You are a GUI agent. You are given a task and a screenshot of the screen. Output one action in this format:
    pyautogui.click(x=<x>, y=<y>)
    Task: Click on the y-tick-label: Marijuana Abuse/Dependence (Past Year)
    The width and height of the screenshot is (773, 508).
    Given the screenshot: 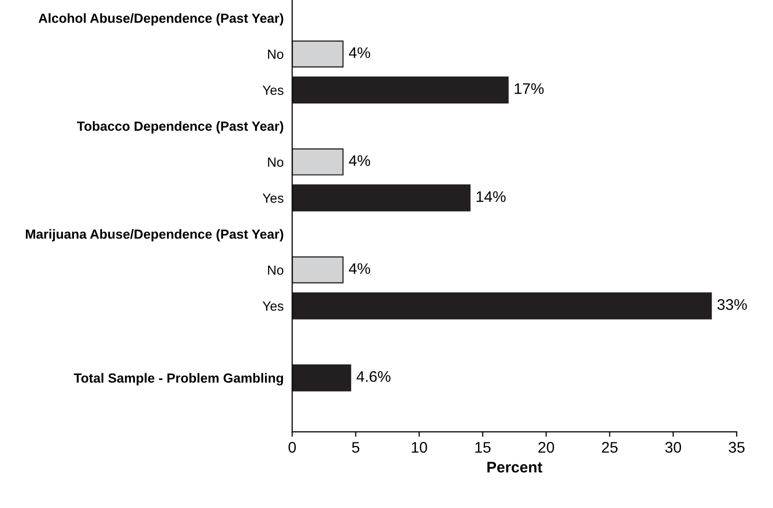 What is the action you would take?
    pyautogui.click(x=155, y=235)
    